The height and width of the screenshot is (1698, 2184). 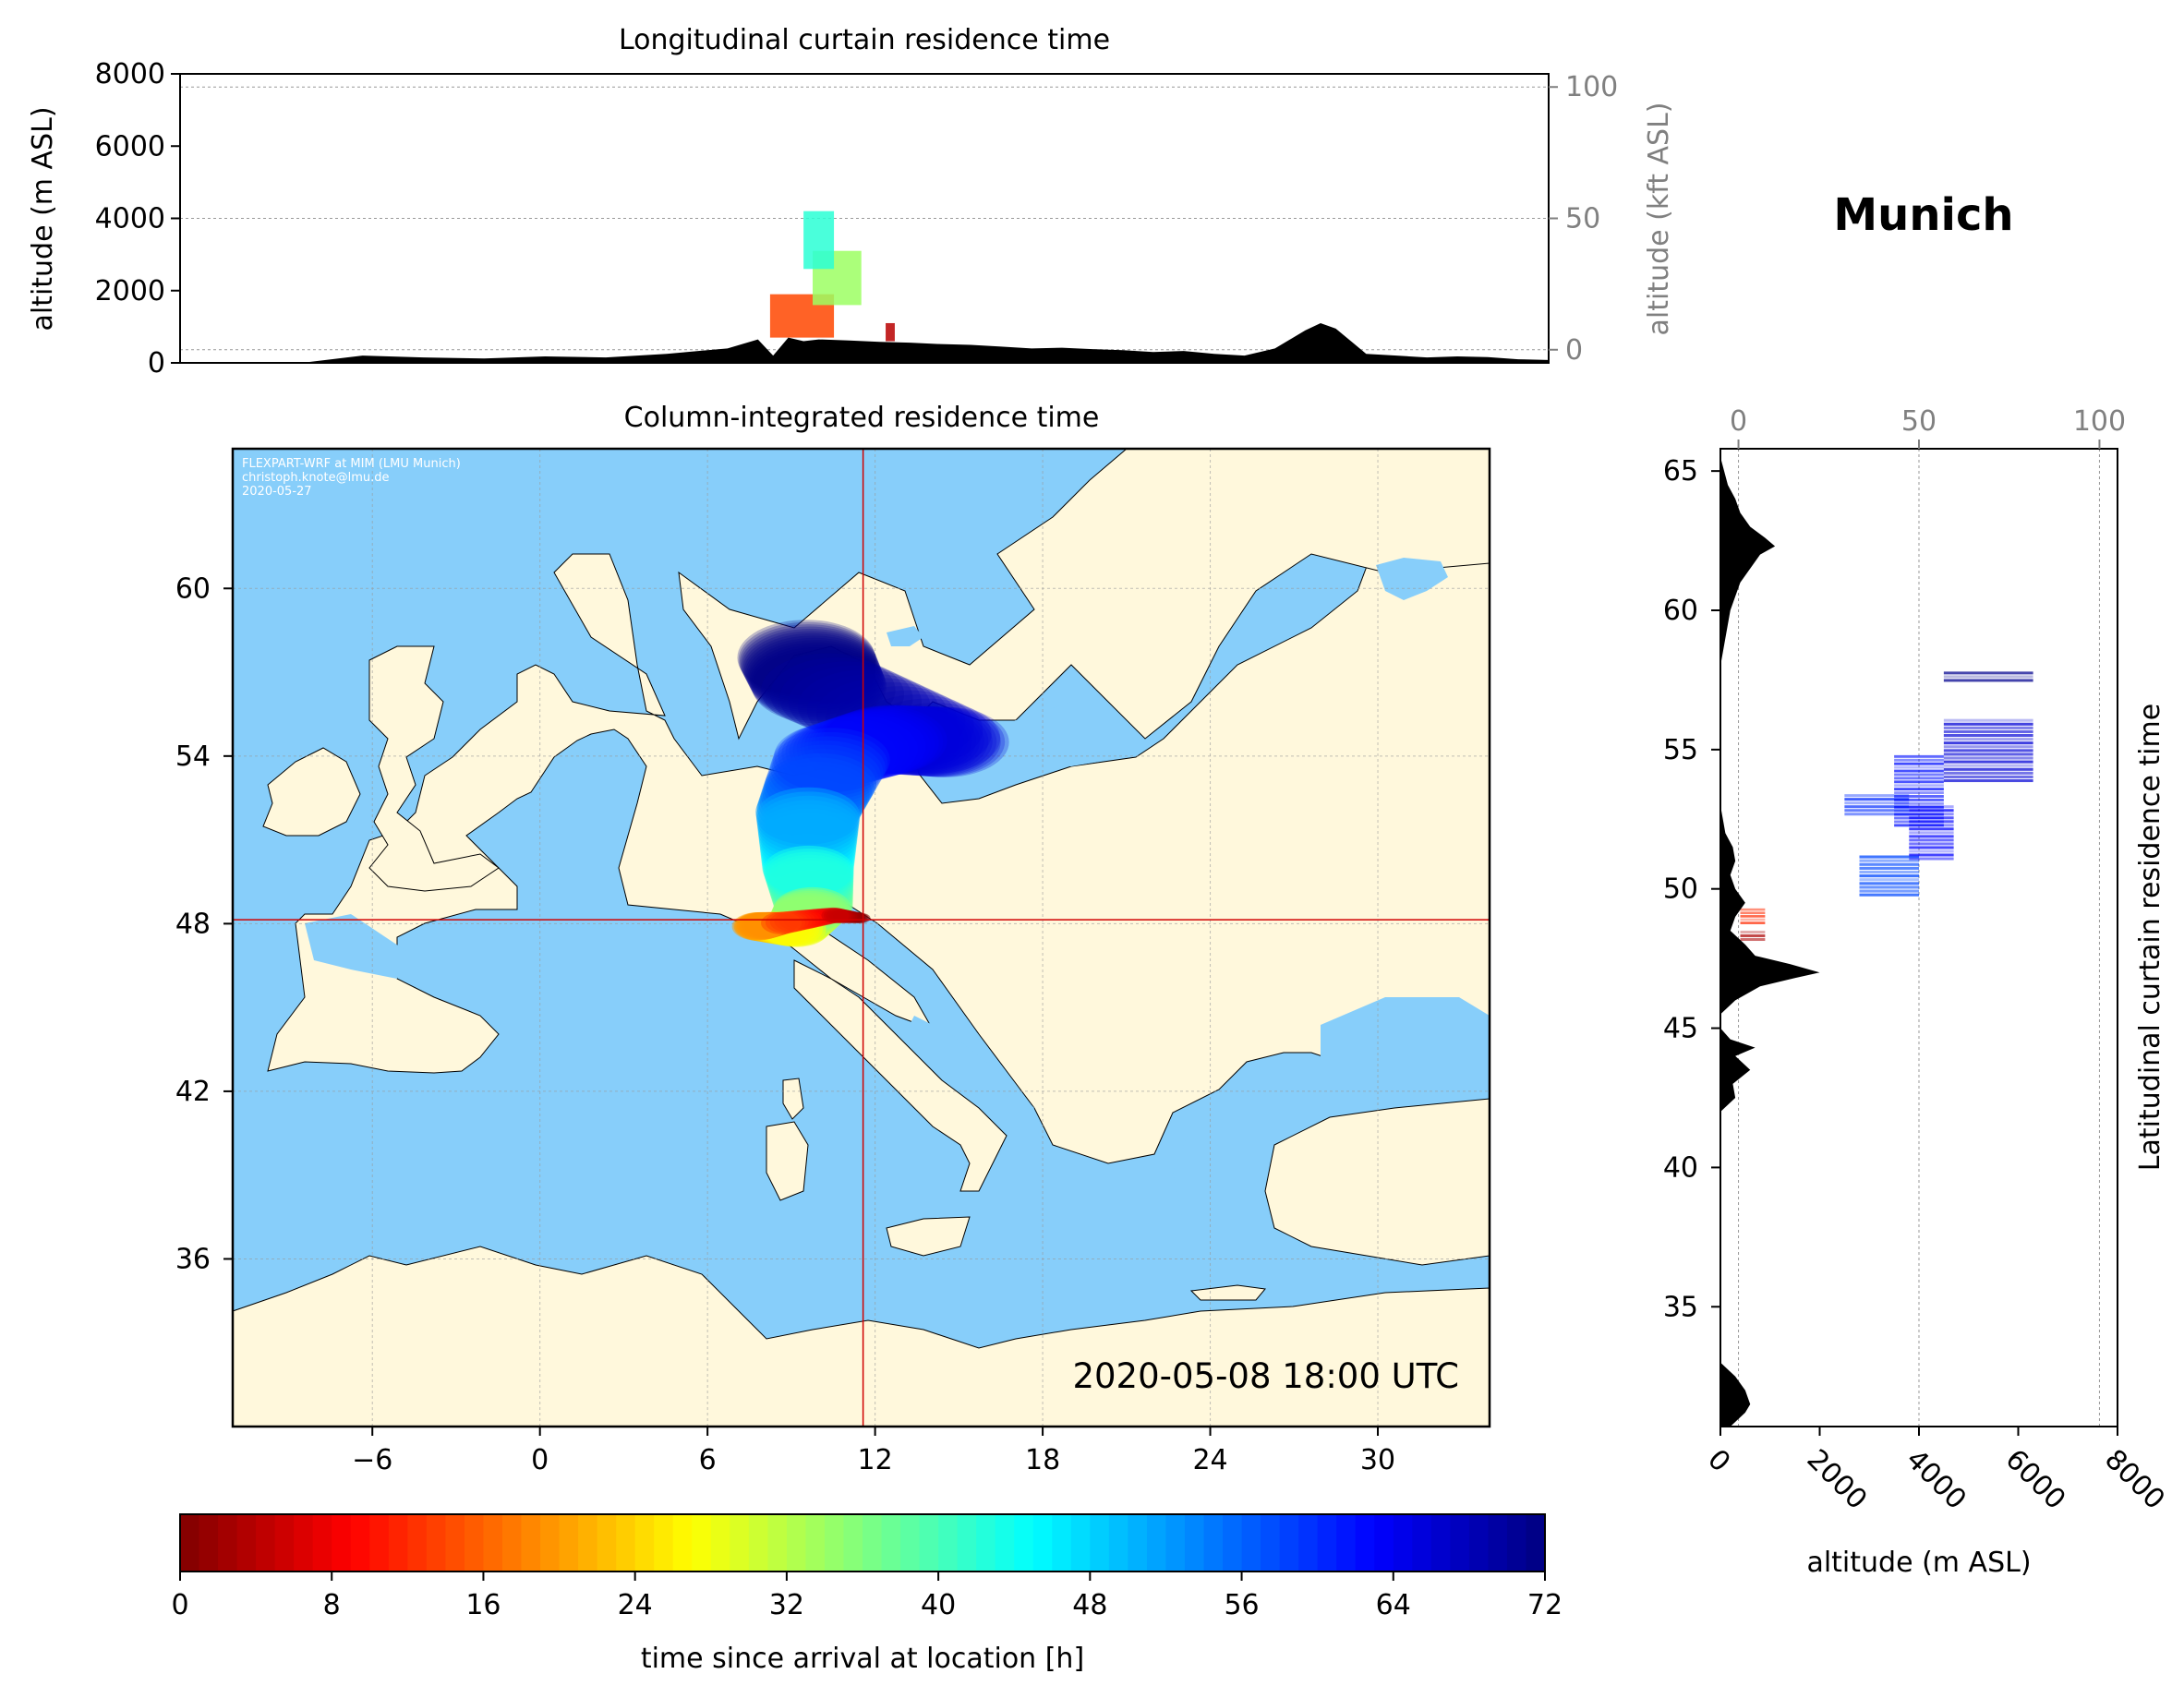 I want to click on latitudinal-x-tick-label: 8000, so click(x=2134, y=1479).